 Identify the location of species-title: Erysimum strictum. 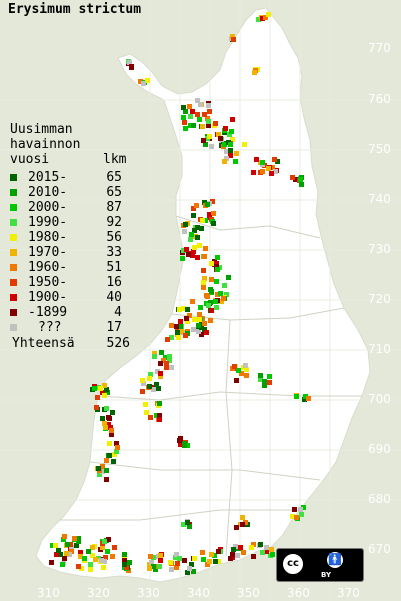
(75, 9).